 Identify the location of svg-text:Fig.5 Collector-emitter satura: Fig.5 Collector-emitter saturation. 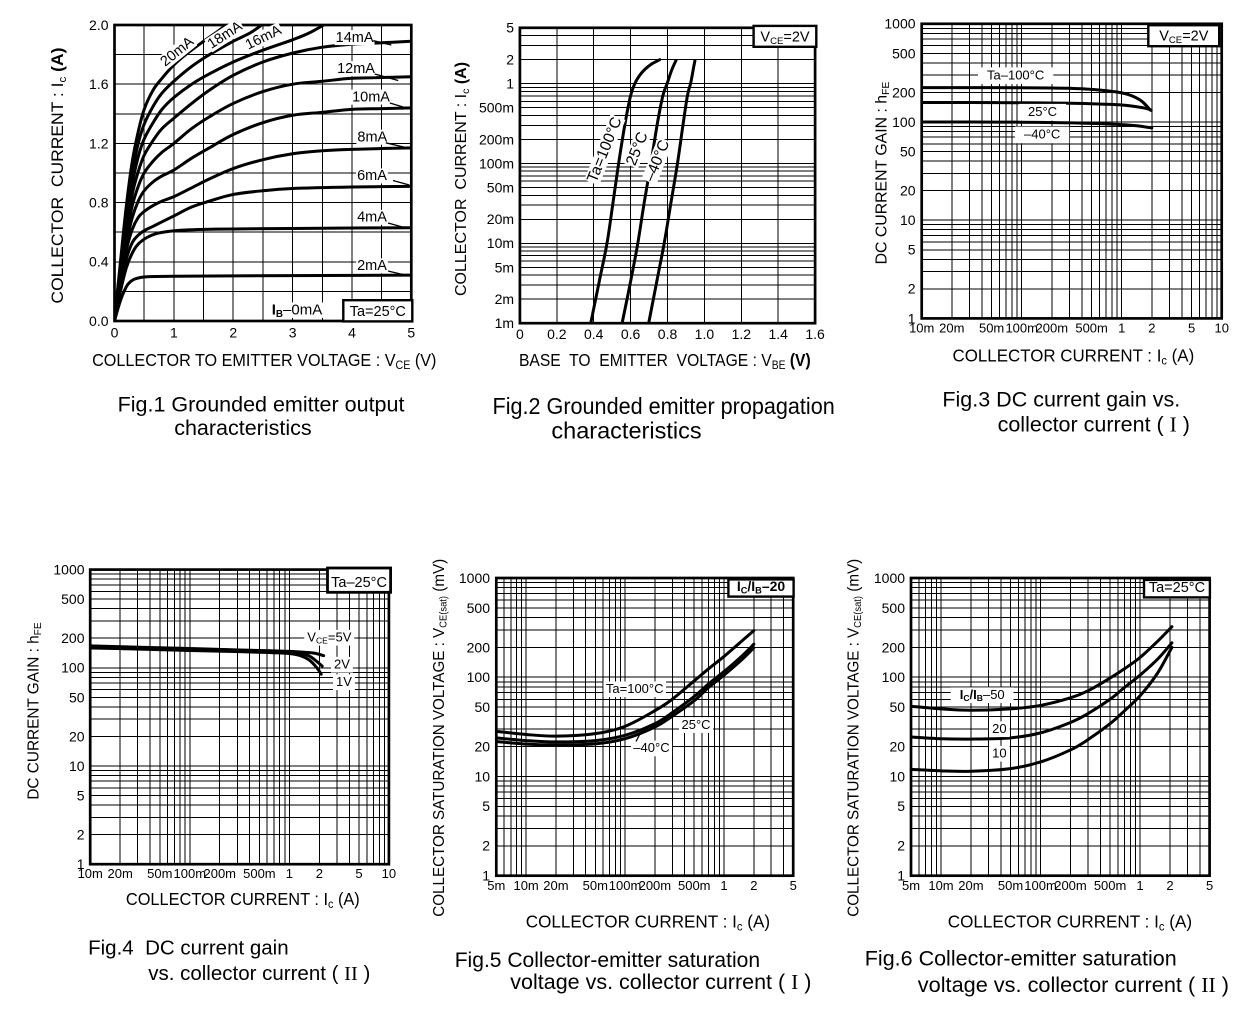
(607, 960).